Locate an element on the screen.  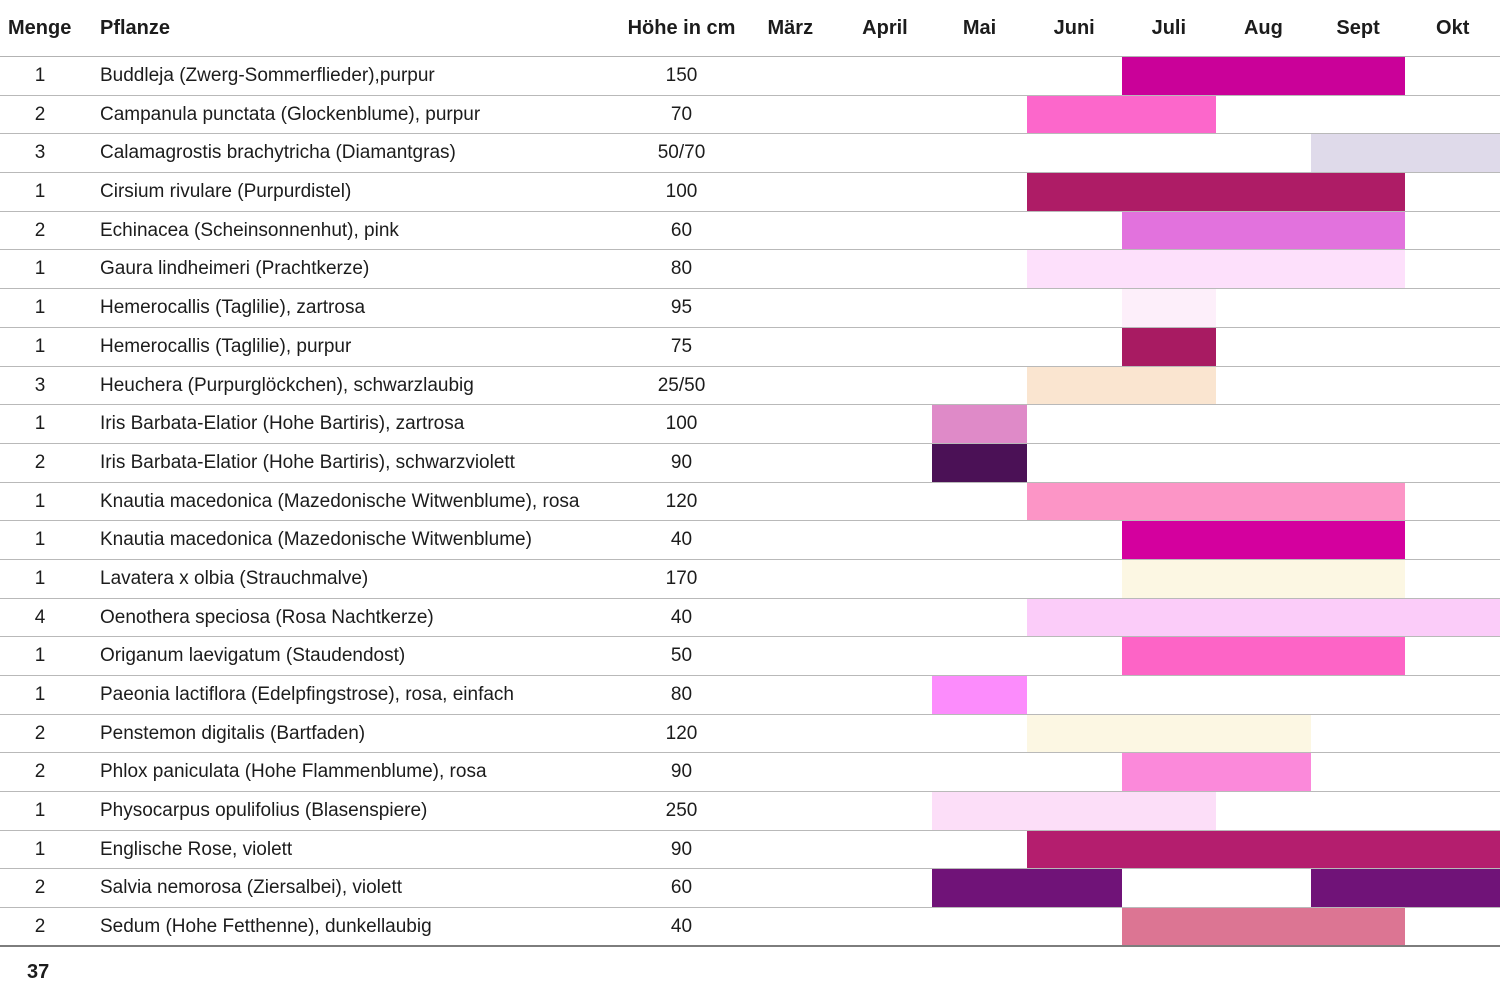
column-header-sept: Sept is located at coordinates (1358, 28).